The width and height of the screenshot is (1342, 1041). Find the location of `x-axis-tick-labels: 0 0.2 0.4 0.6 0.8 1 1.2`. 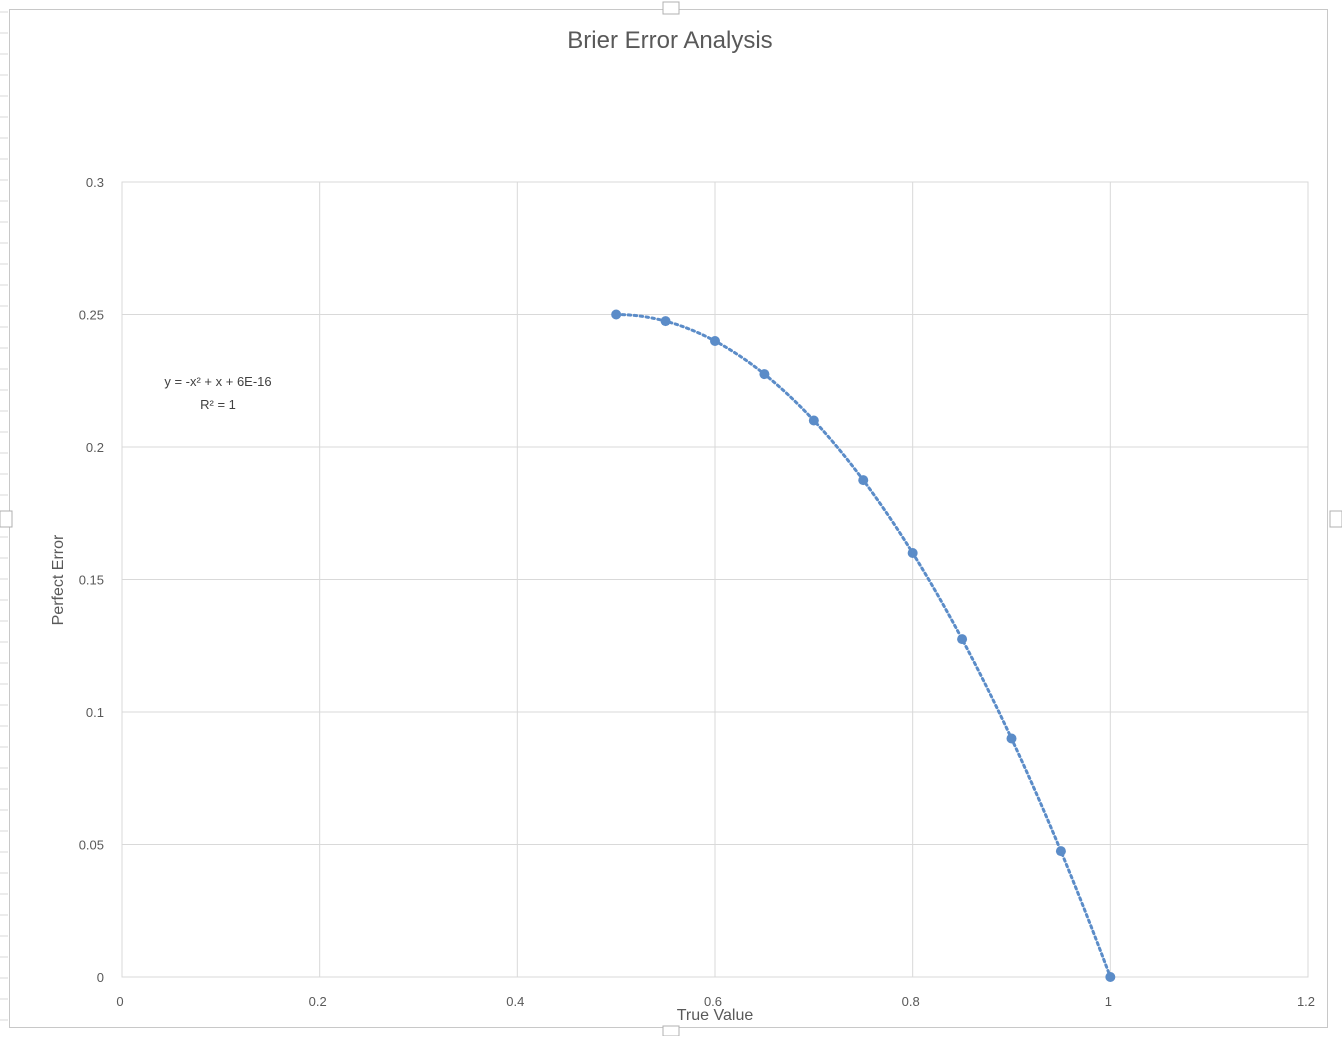

x-axis-tick-labels: 0 0.2 0.4 0.6 0.8 1 1.2 is located at coordinates (715, 1001).